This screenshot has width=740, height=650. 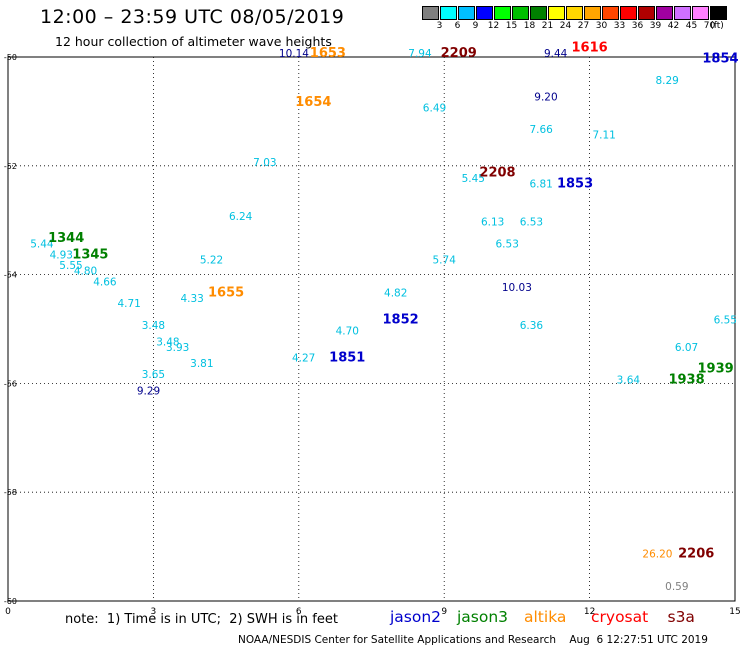 I want to click on pass-time-label: 1853, so click(x=575, y=184).